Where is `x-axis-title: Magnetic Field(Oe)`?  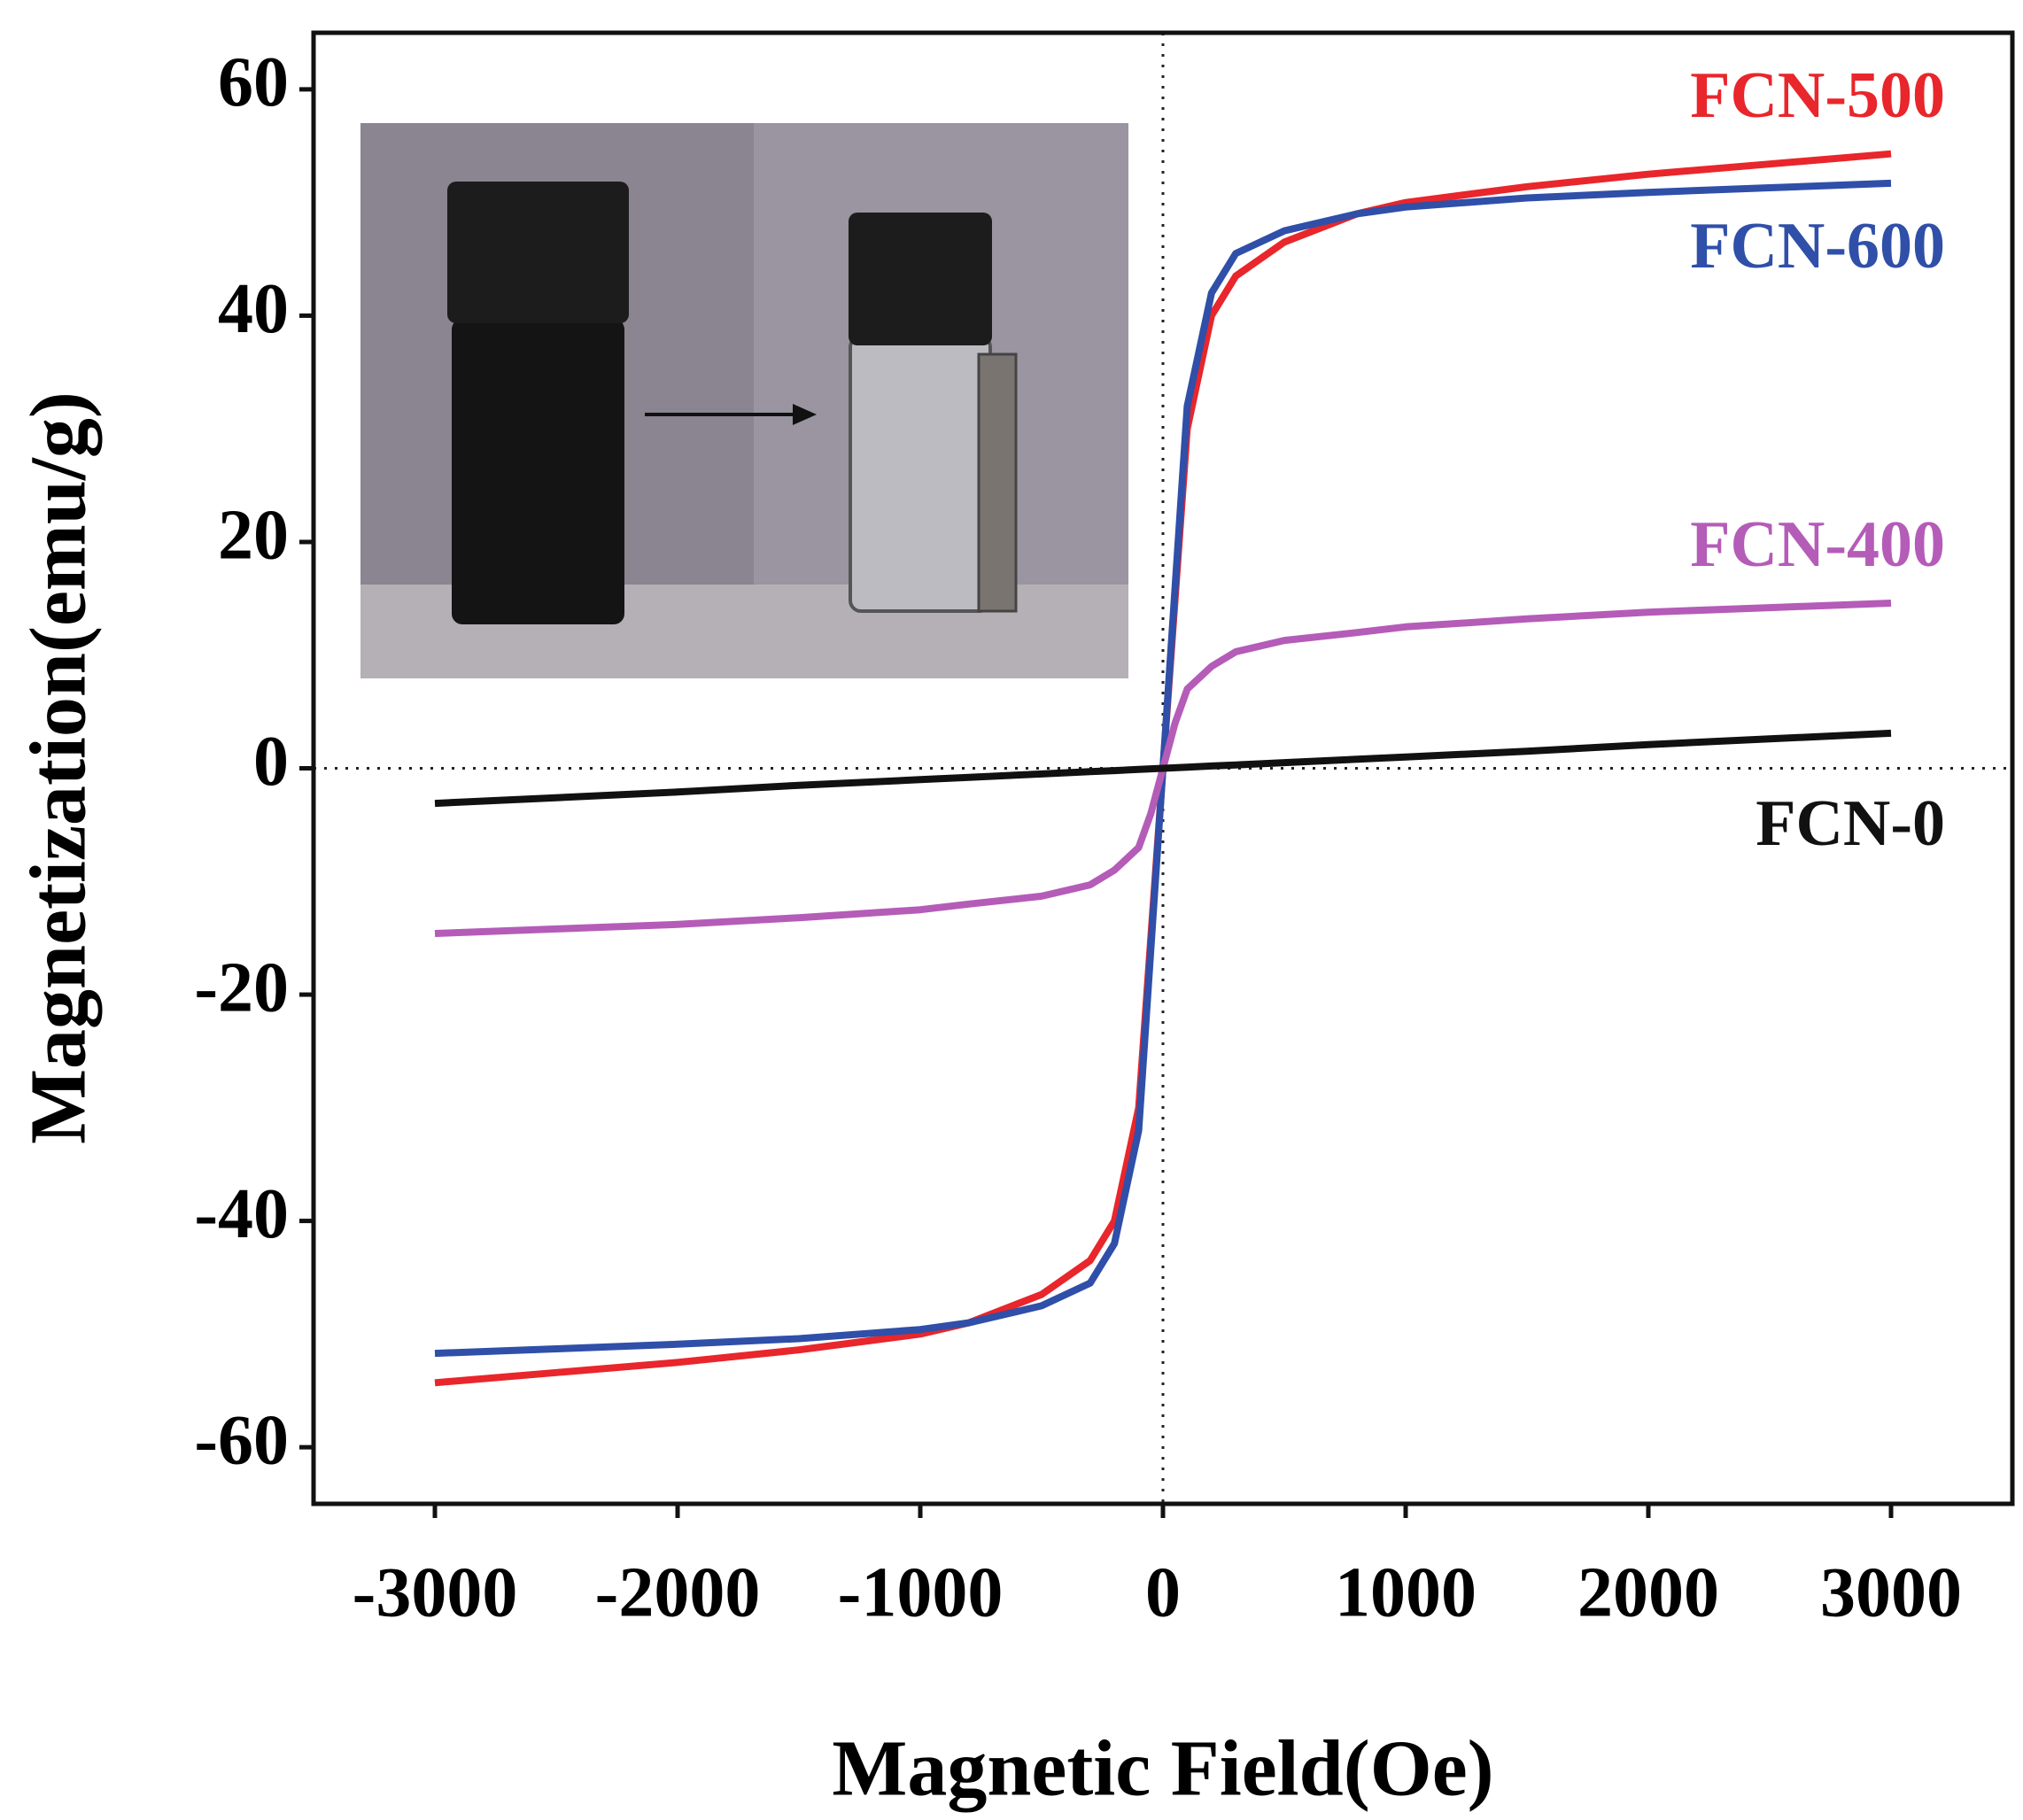
x-axis-title: Magnetic Field(Oe) is located at coordinates (1162, 1769).